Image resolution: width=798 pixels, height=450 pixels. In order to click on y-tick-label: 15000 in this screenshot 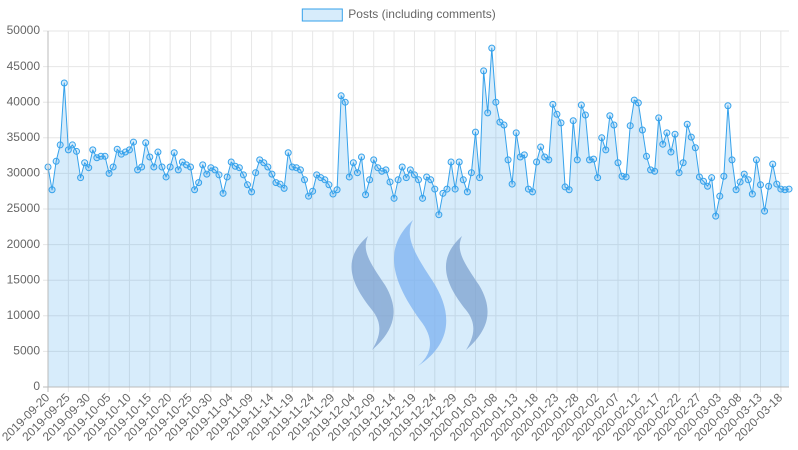, I will do `click(24, 279)`.